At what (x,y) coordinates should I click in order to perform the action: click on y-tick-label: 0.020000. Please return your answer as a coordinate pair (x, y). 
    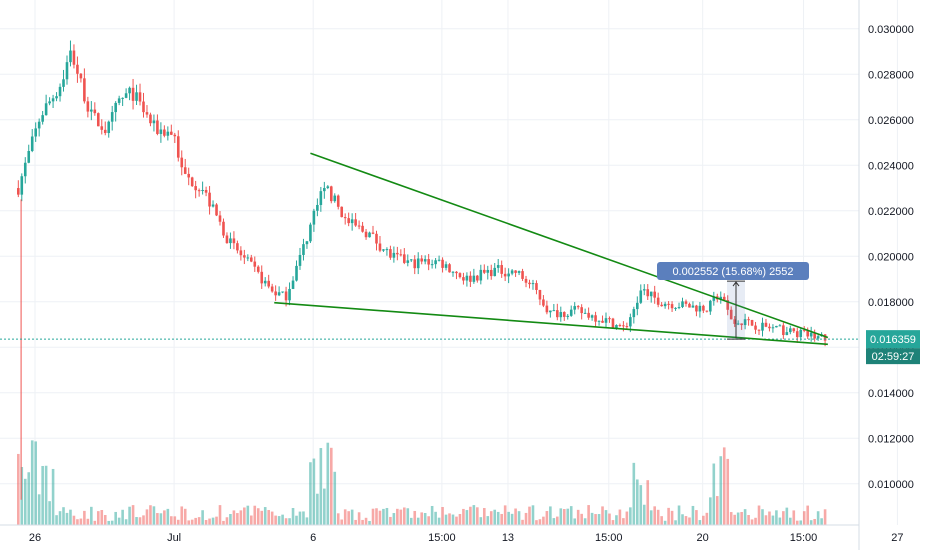
    Looking at the image, I should click on (891, 257).